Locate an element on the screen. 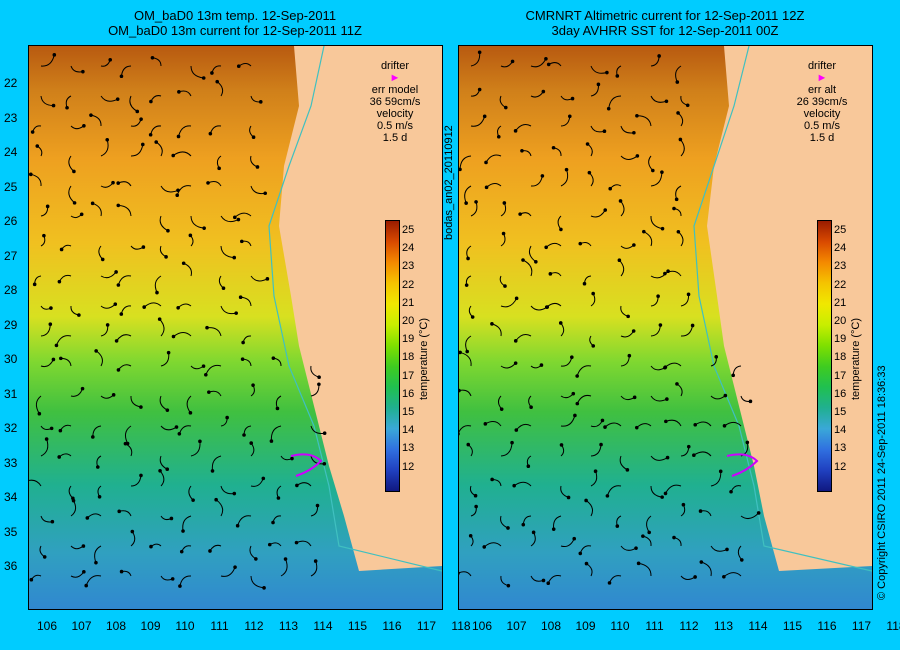 Image resolution: width=900 pixels, height=650 pixels. latitude-label: 30 is located at coordinates (11, 359).